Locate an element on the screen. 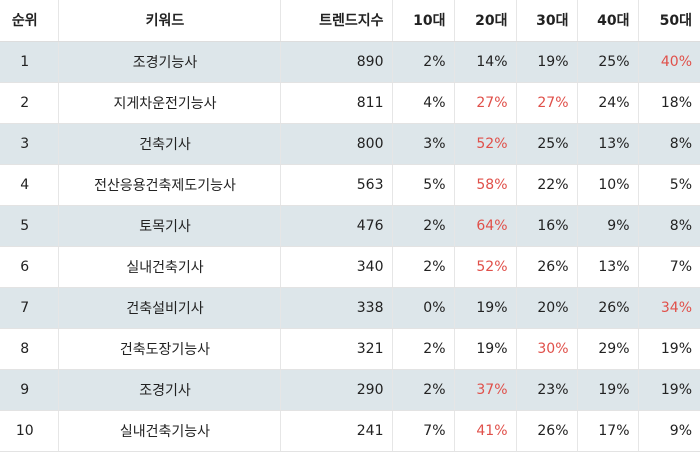 This screenshot has height=452, width=700. trend-index-cell: 241 is located at coordinates (335, 431).